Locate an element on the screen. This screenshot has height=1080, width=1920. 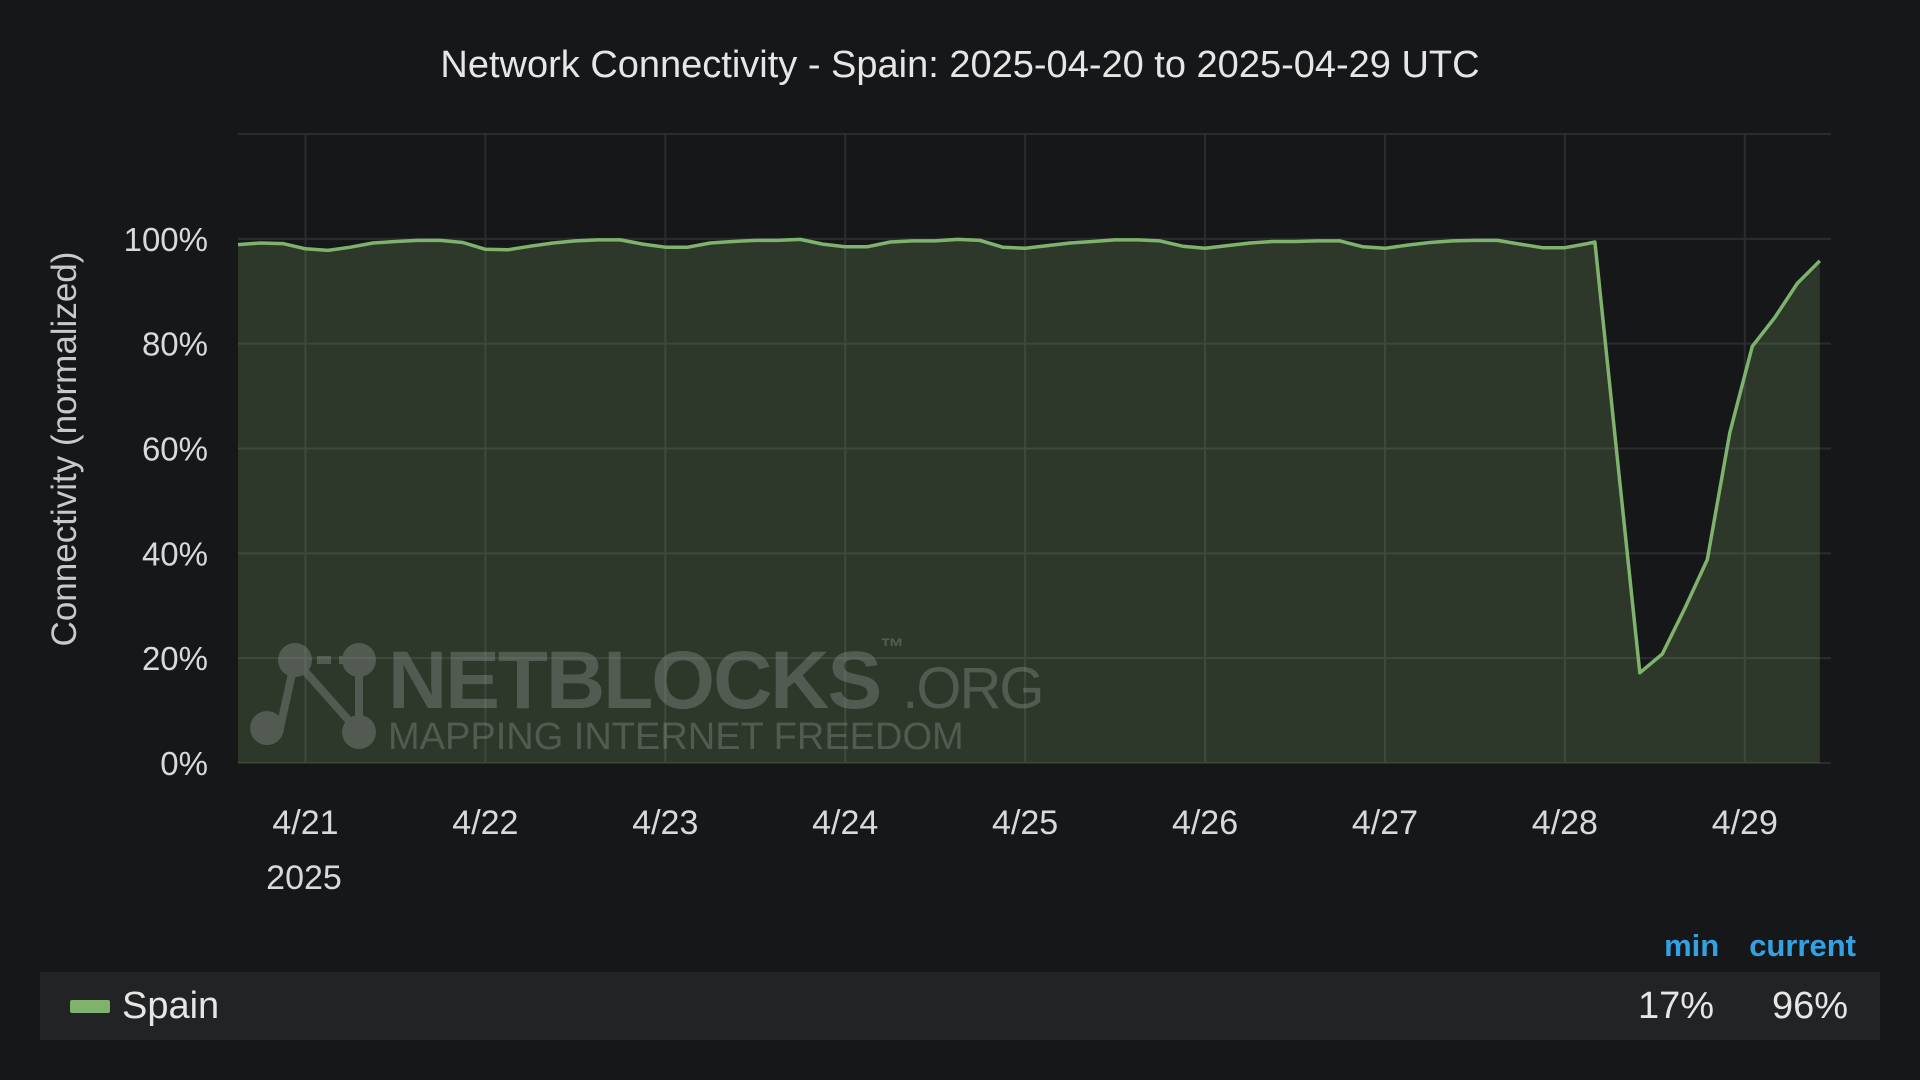
watermark-tagline: MAPPING INTERNET FREEDOM is located at coordinates (676, 737).